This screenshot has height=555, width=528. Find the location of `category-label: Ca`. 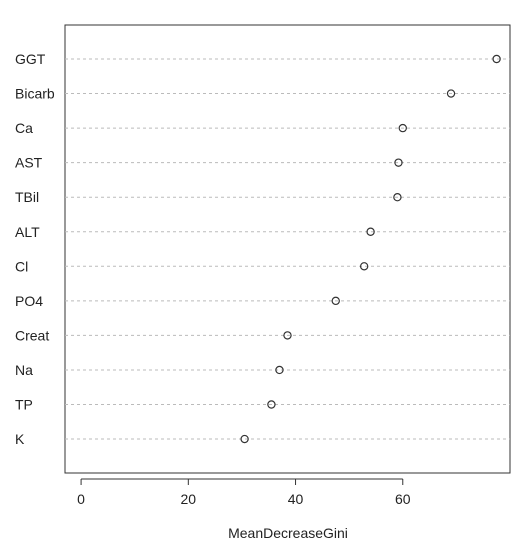

category-label: Ca is located at coordinates (24, 128).